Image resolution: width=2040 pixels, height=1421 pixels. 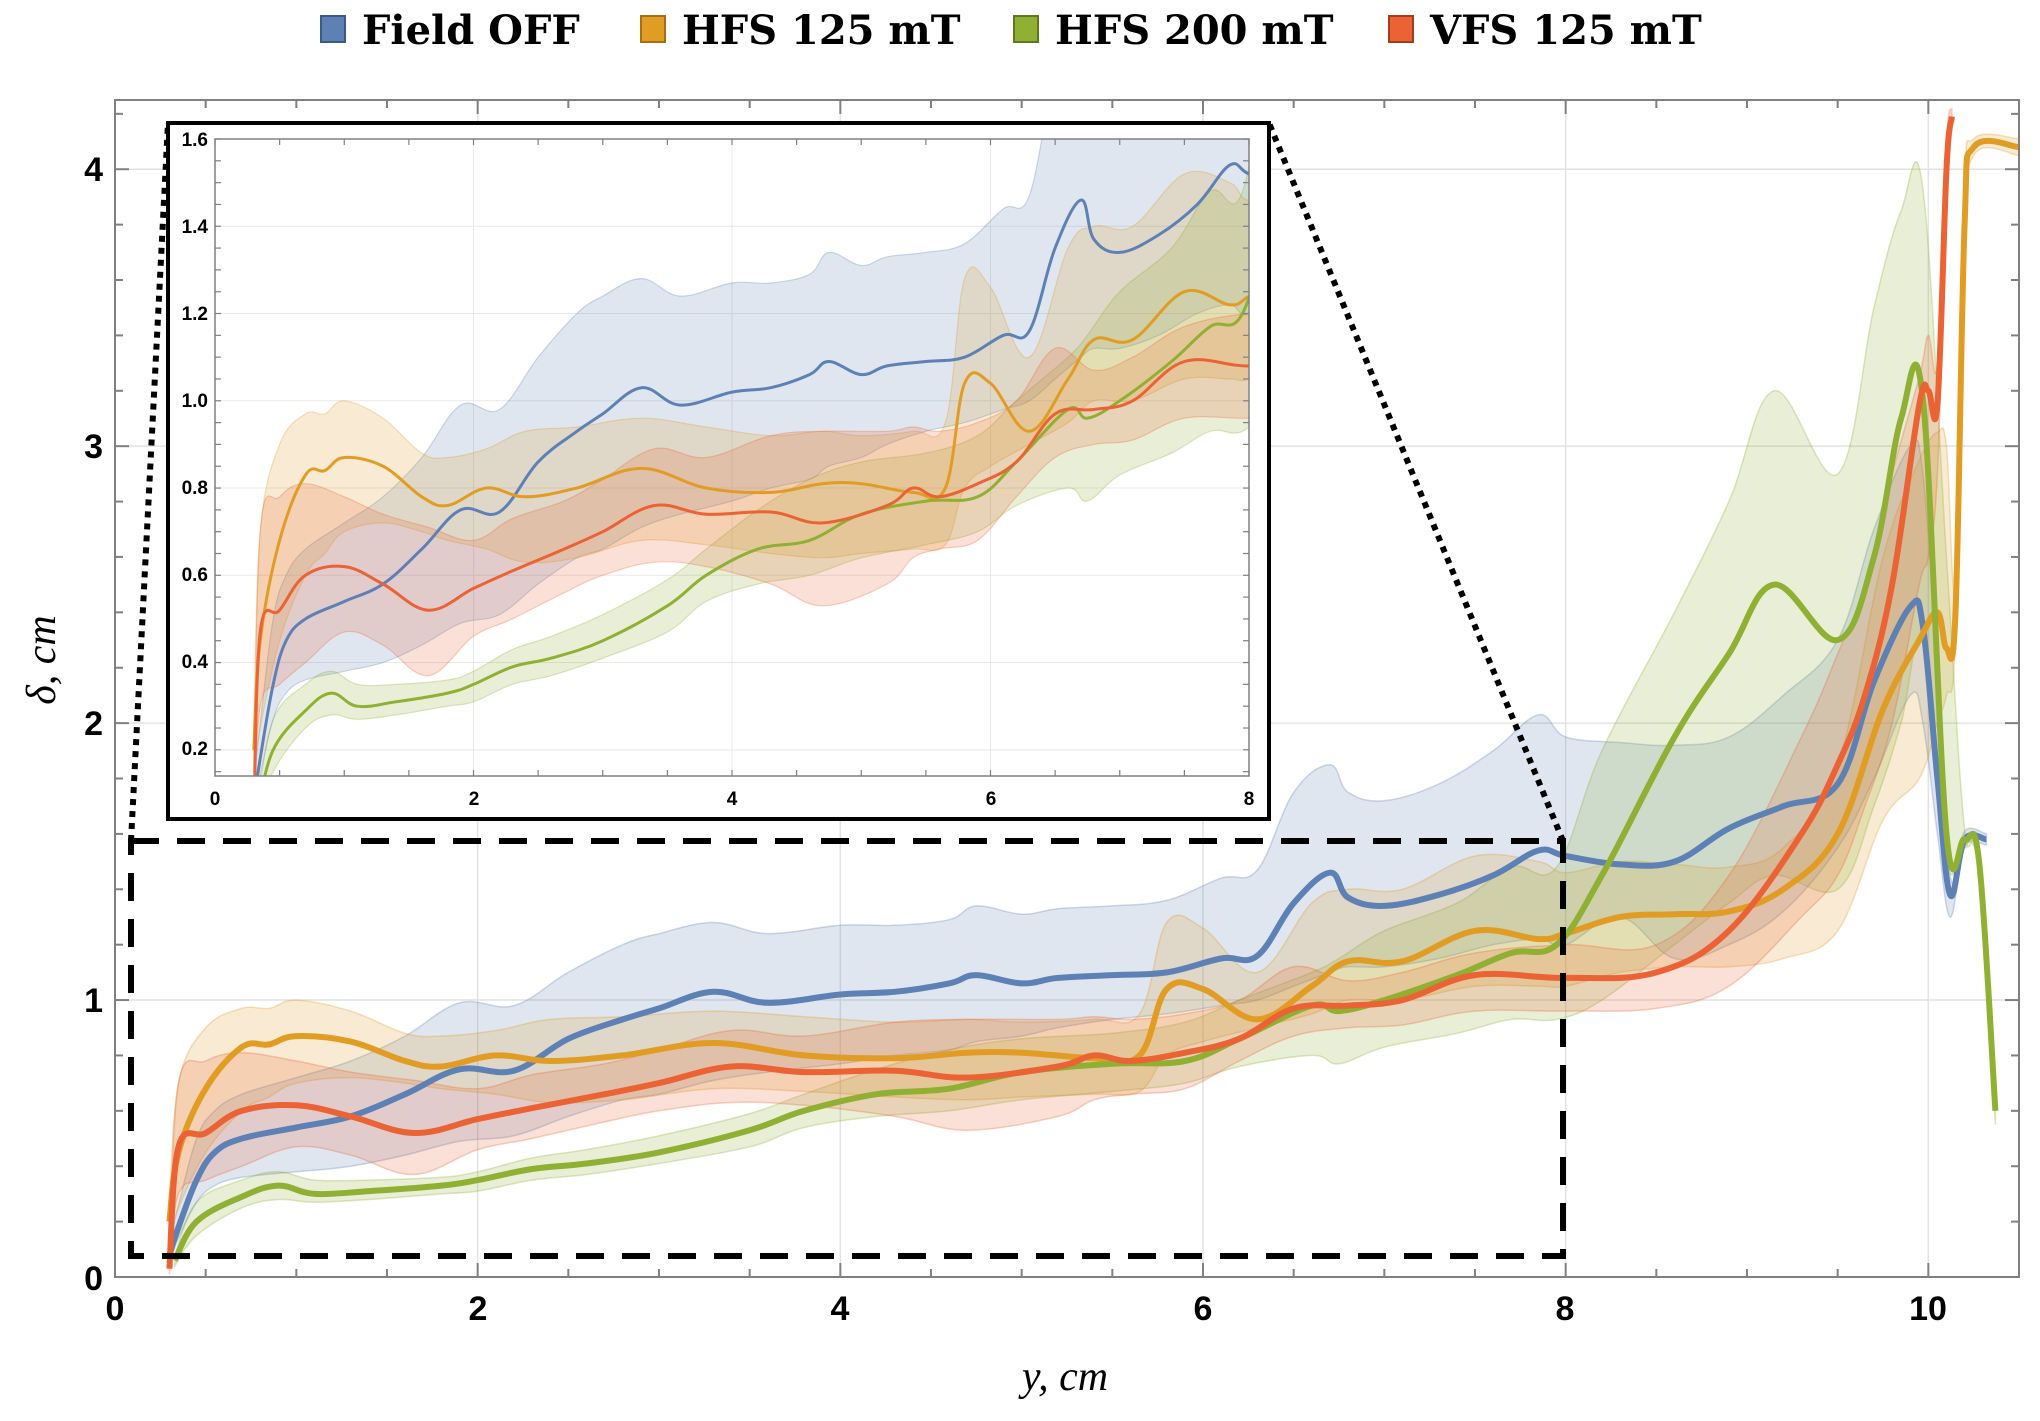 What do you see at coordinates (1416, 482) in the screenshot?
I see `zoom-connector-right` at bounding box center [1416, 482].